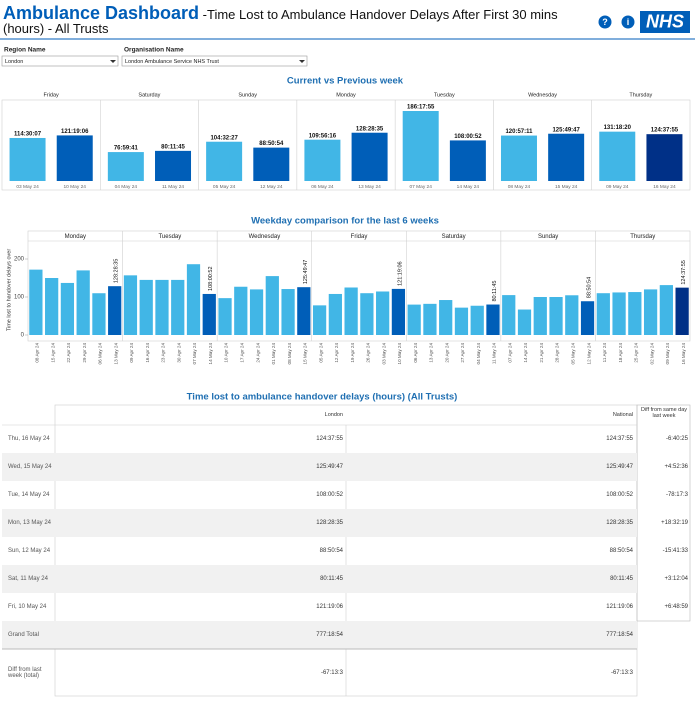 This screenshot has width=695, height=711. What do you see at coordinates (23, 336) in the screenshot?
I see `y-tick-label: 0` at bounding box center [23, 336].